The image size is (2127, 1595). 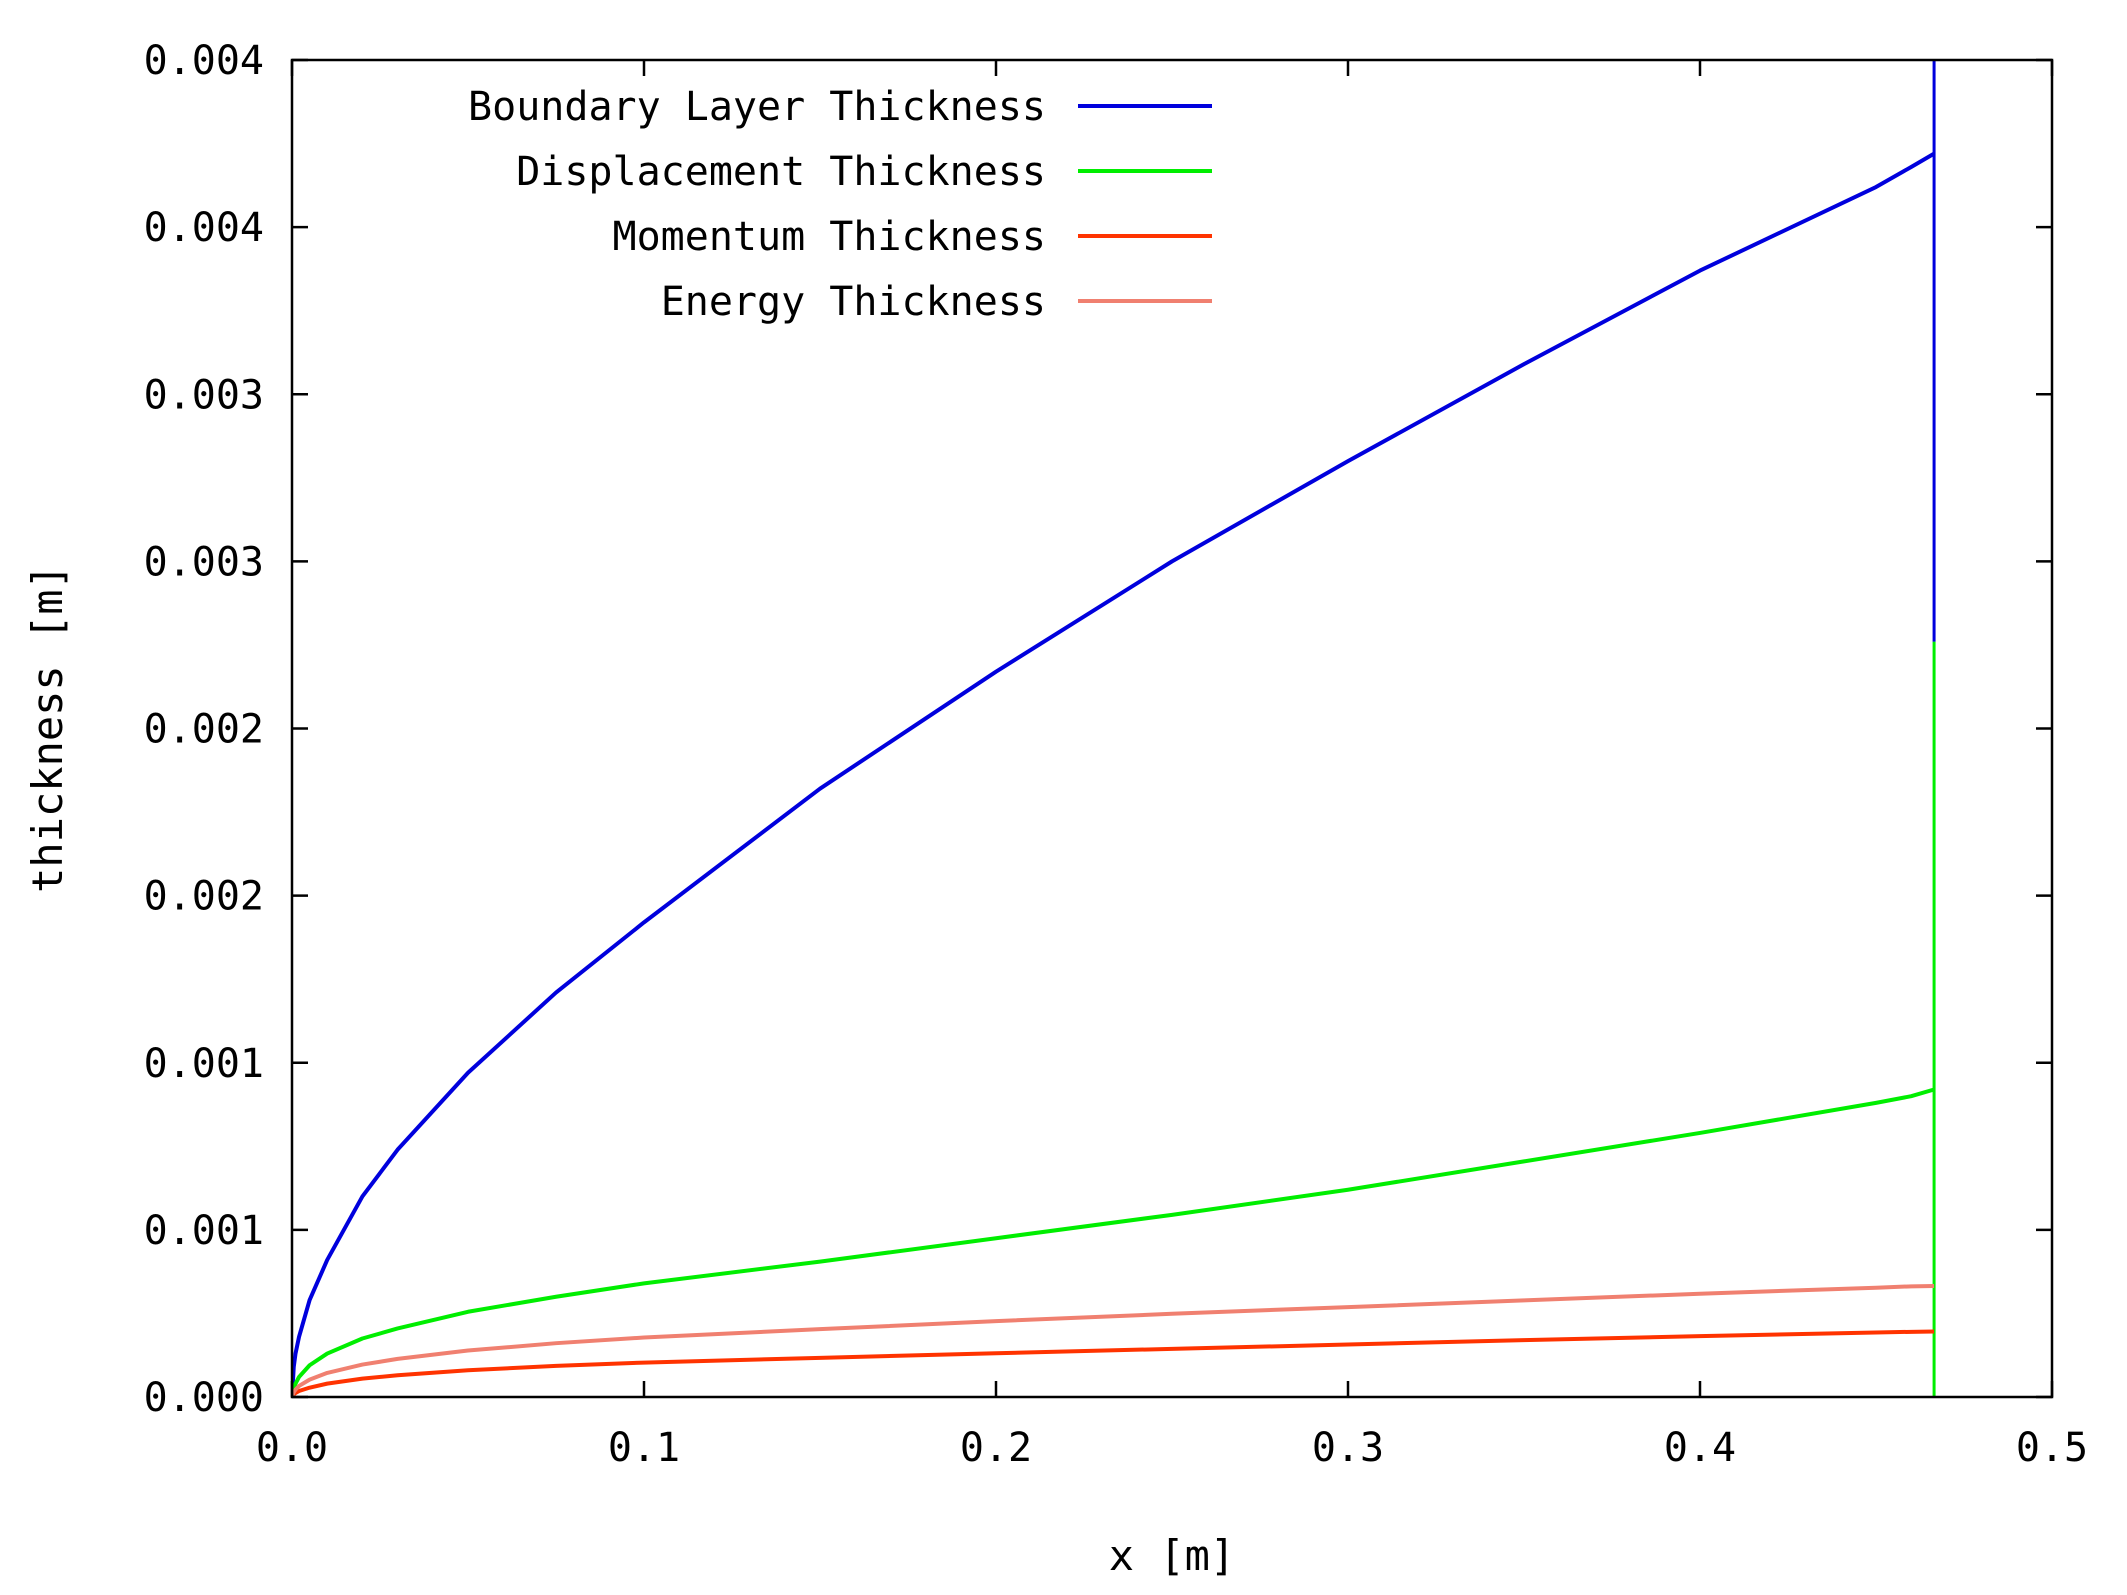 What do you see at coordinates (1348, 1448) in the screenshot?
I see `x-tick-label: 0.3` at bounding box center [1348, 1448].